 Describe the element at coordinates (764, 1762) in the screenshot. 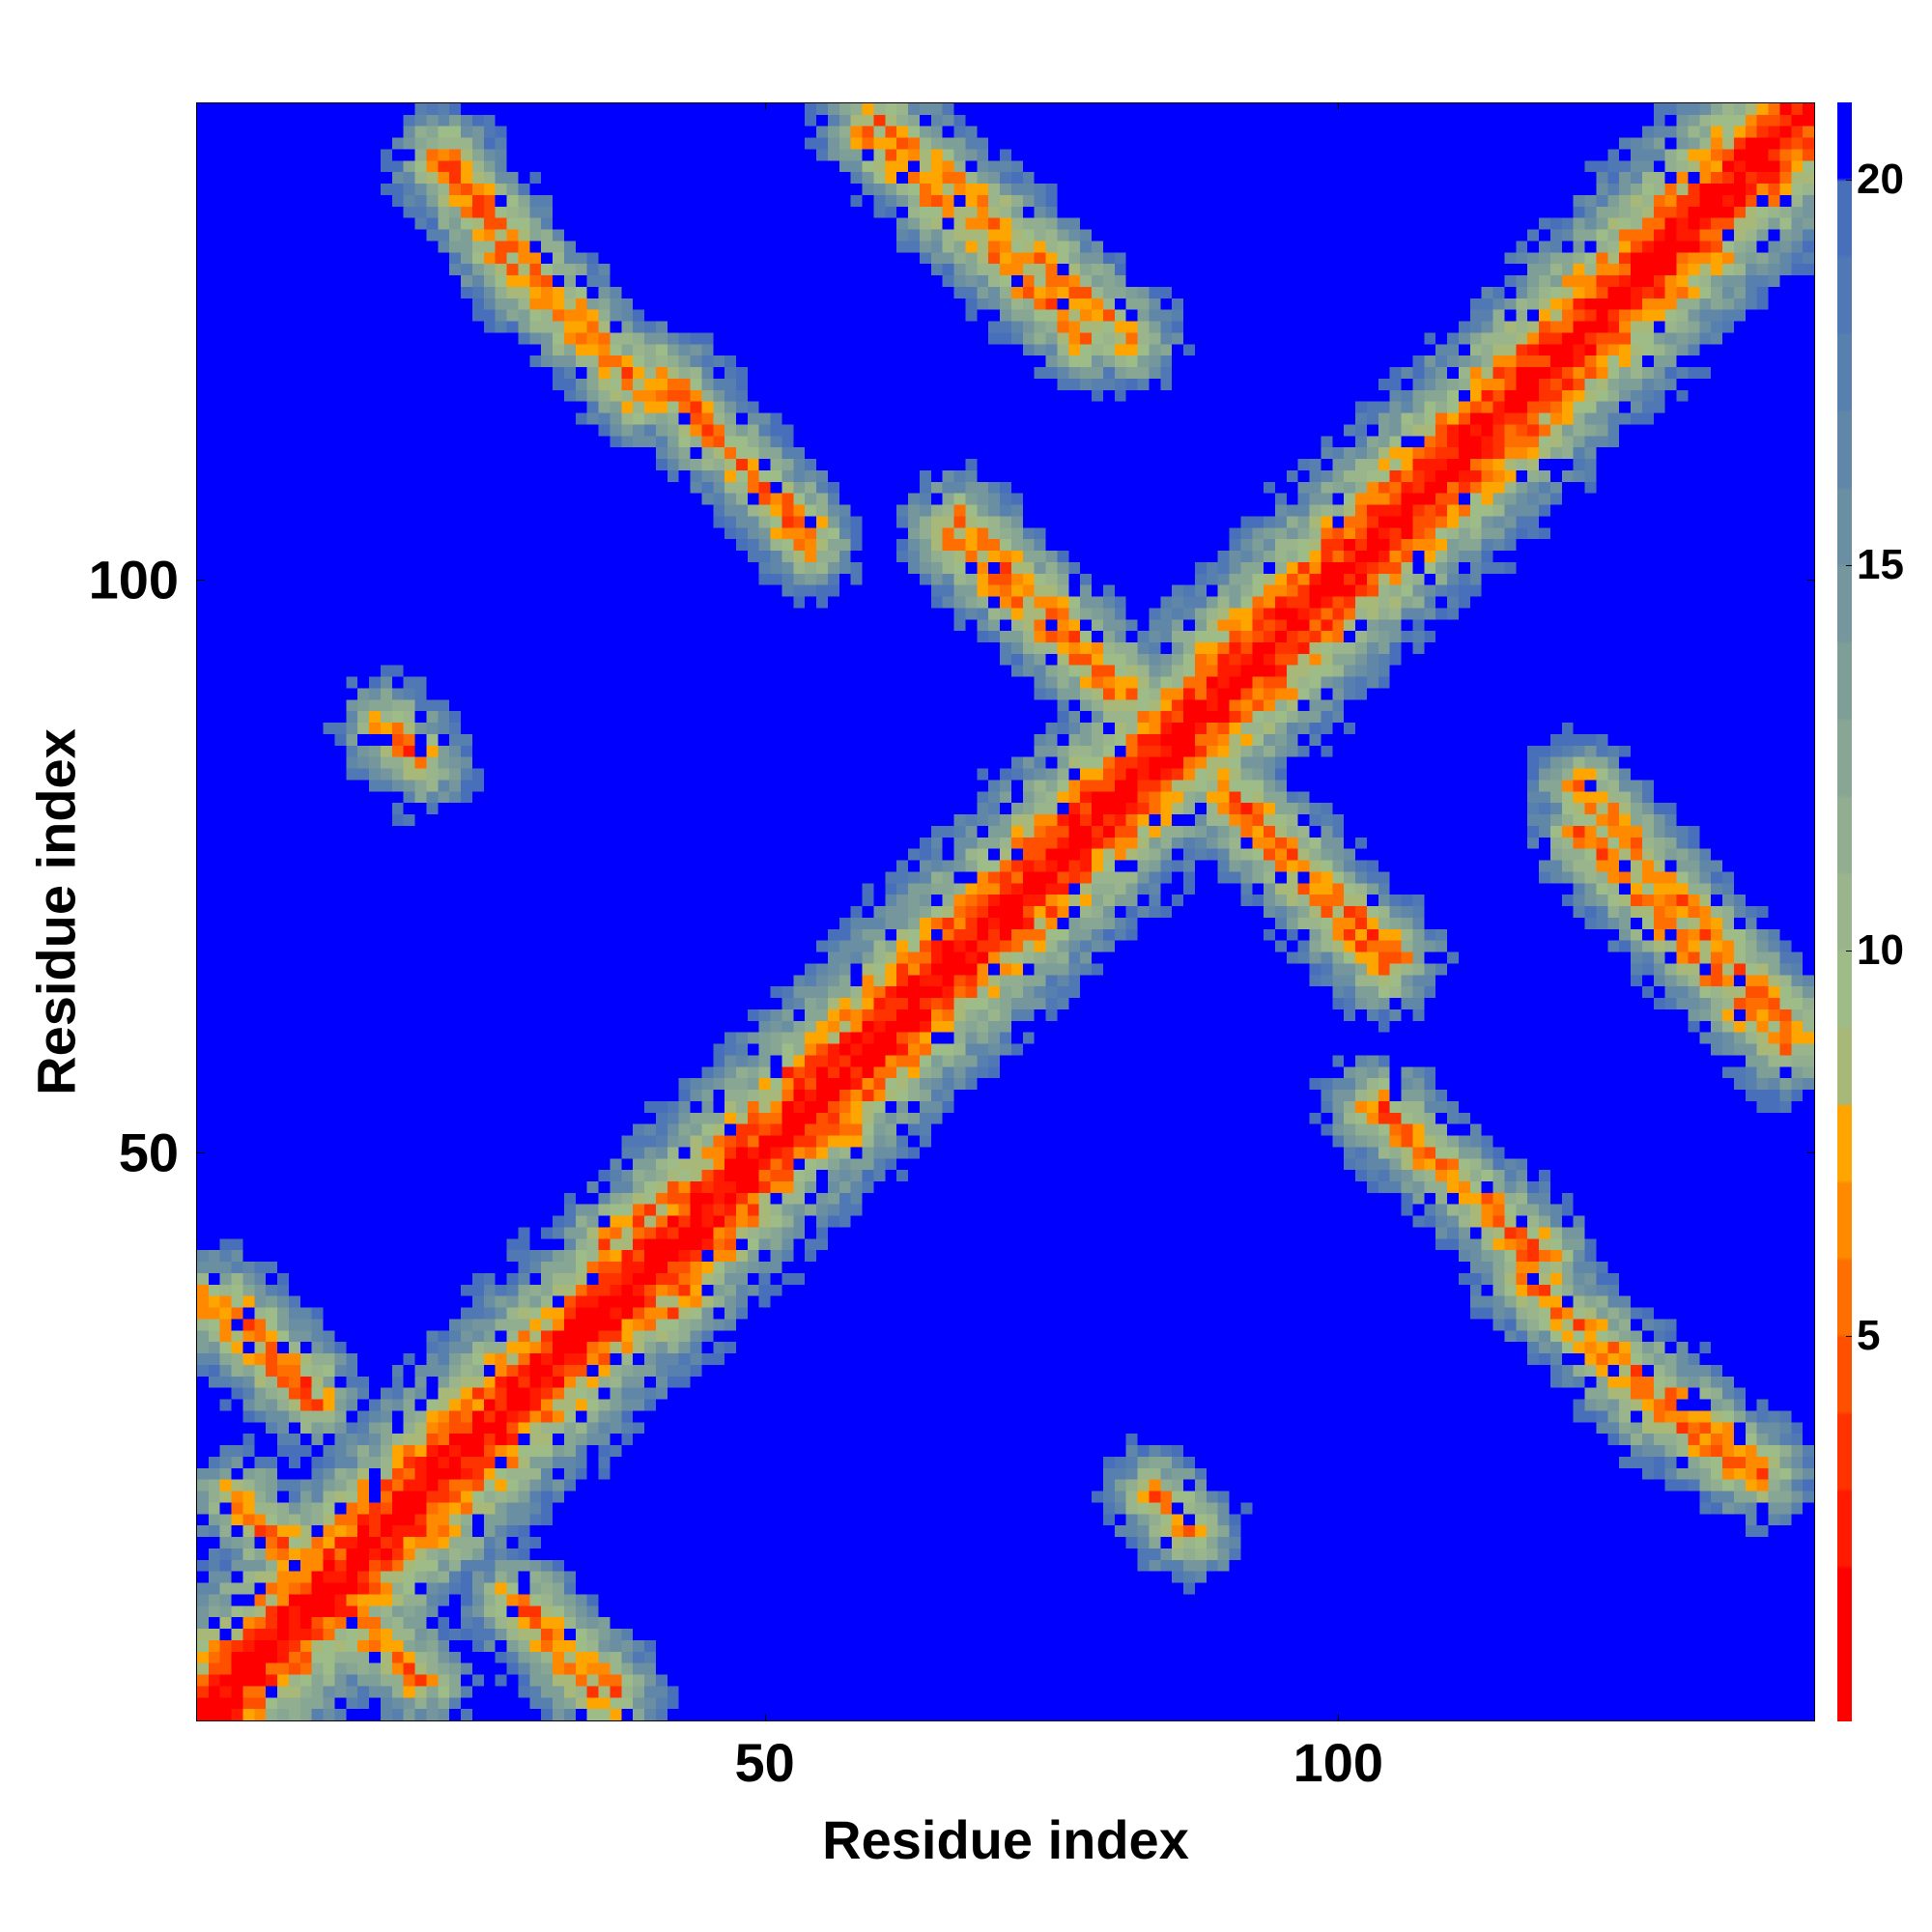

I see `x-tick-label: 50` at that location.